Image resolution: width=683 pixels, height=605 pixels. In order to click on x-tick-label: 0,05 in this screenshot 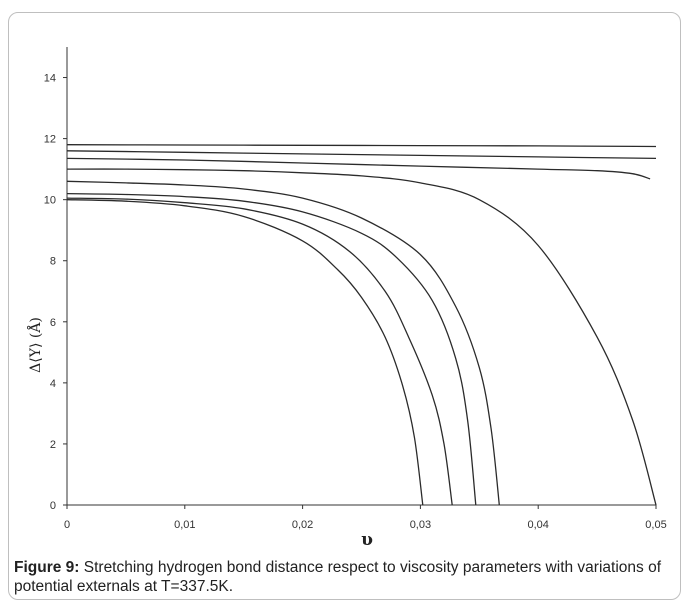, I will do `click(655, 525)`.